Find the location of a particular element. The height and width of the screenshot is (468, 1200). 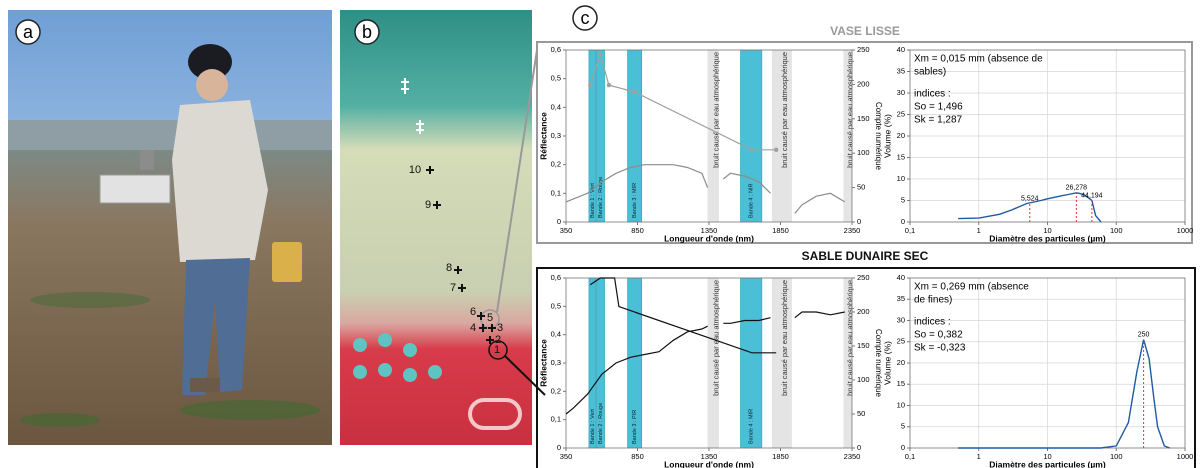

annotation: de fines) is located at coordinates (933, 300).